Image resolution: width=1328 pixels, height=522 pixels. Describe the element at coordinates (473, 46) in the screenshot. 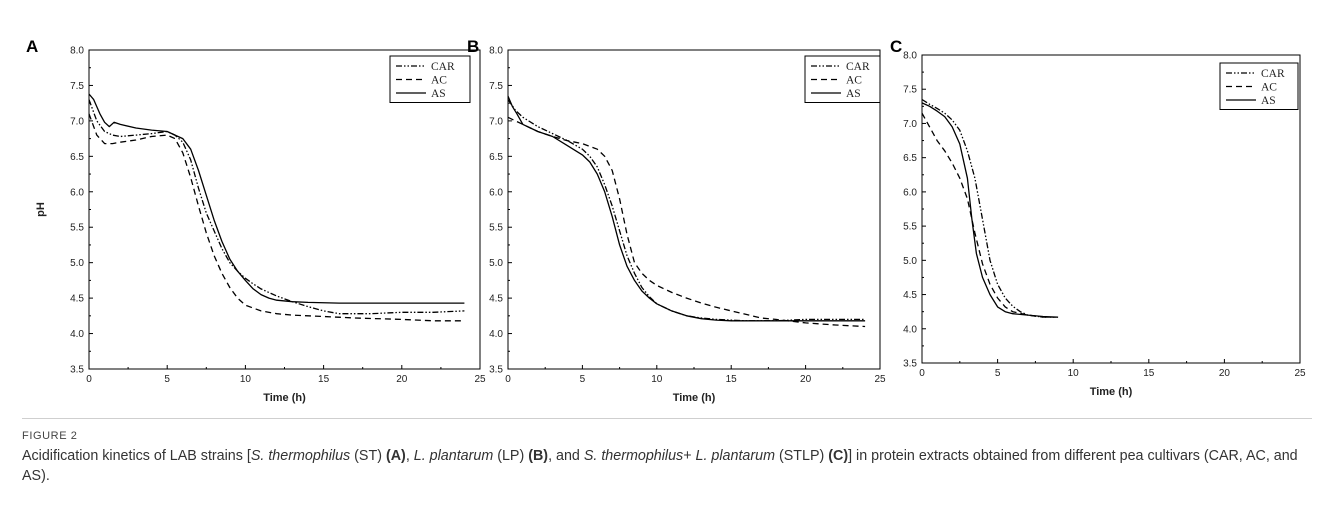

I see `panel-label: B` at that location.